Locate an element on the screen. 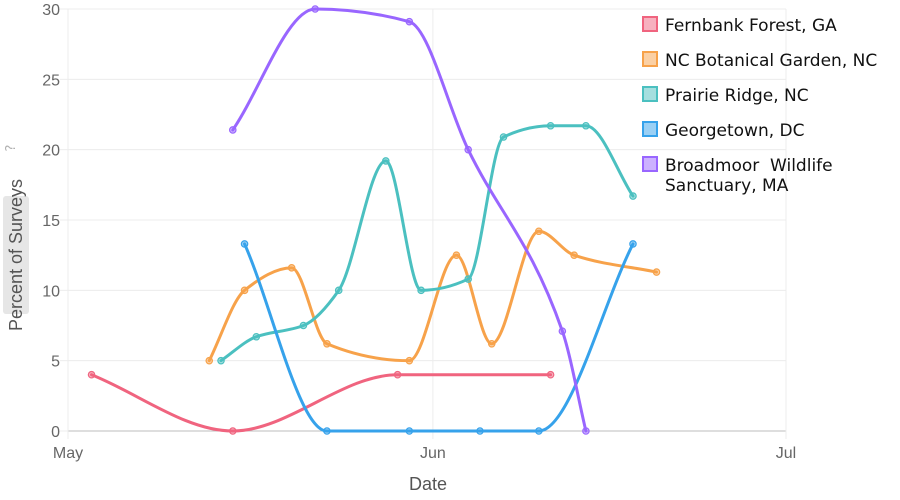 The height and width of the screenshot is (500, 900). y-tick-label: 25 is located at coordinates (51, 80).